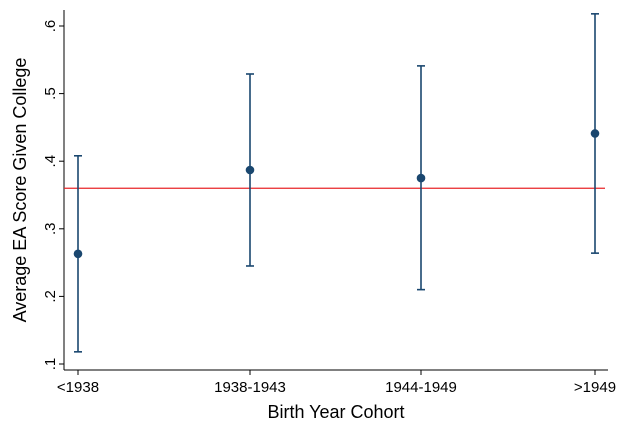 Image resolution: width=636 pixels, height=427 pixels. I want to click on y-tick-label: .5, so click(50, 93).